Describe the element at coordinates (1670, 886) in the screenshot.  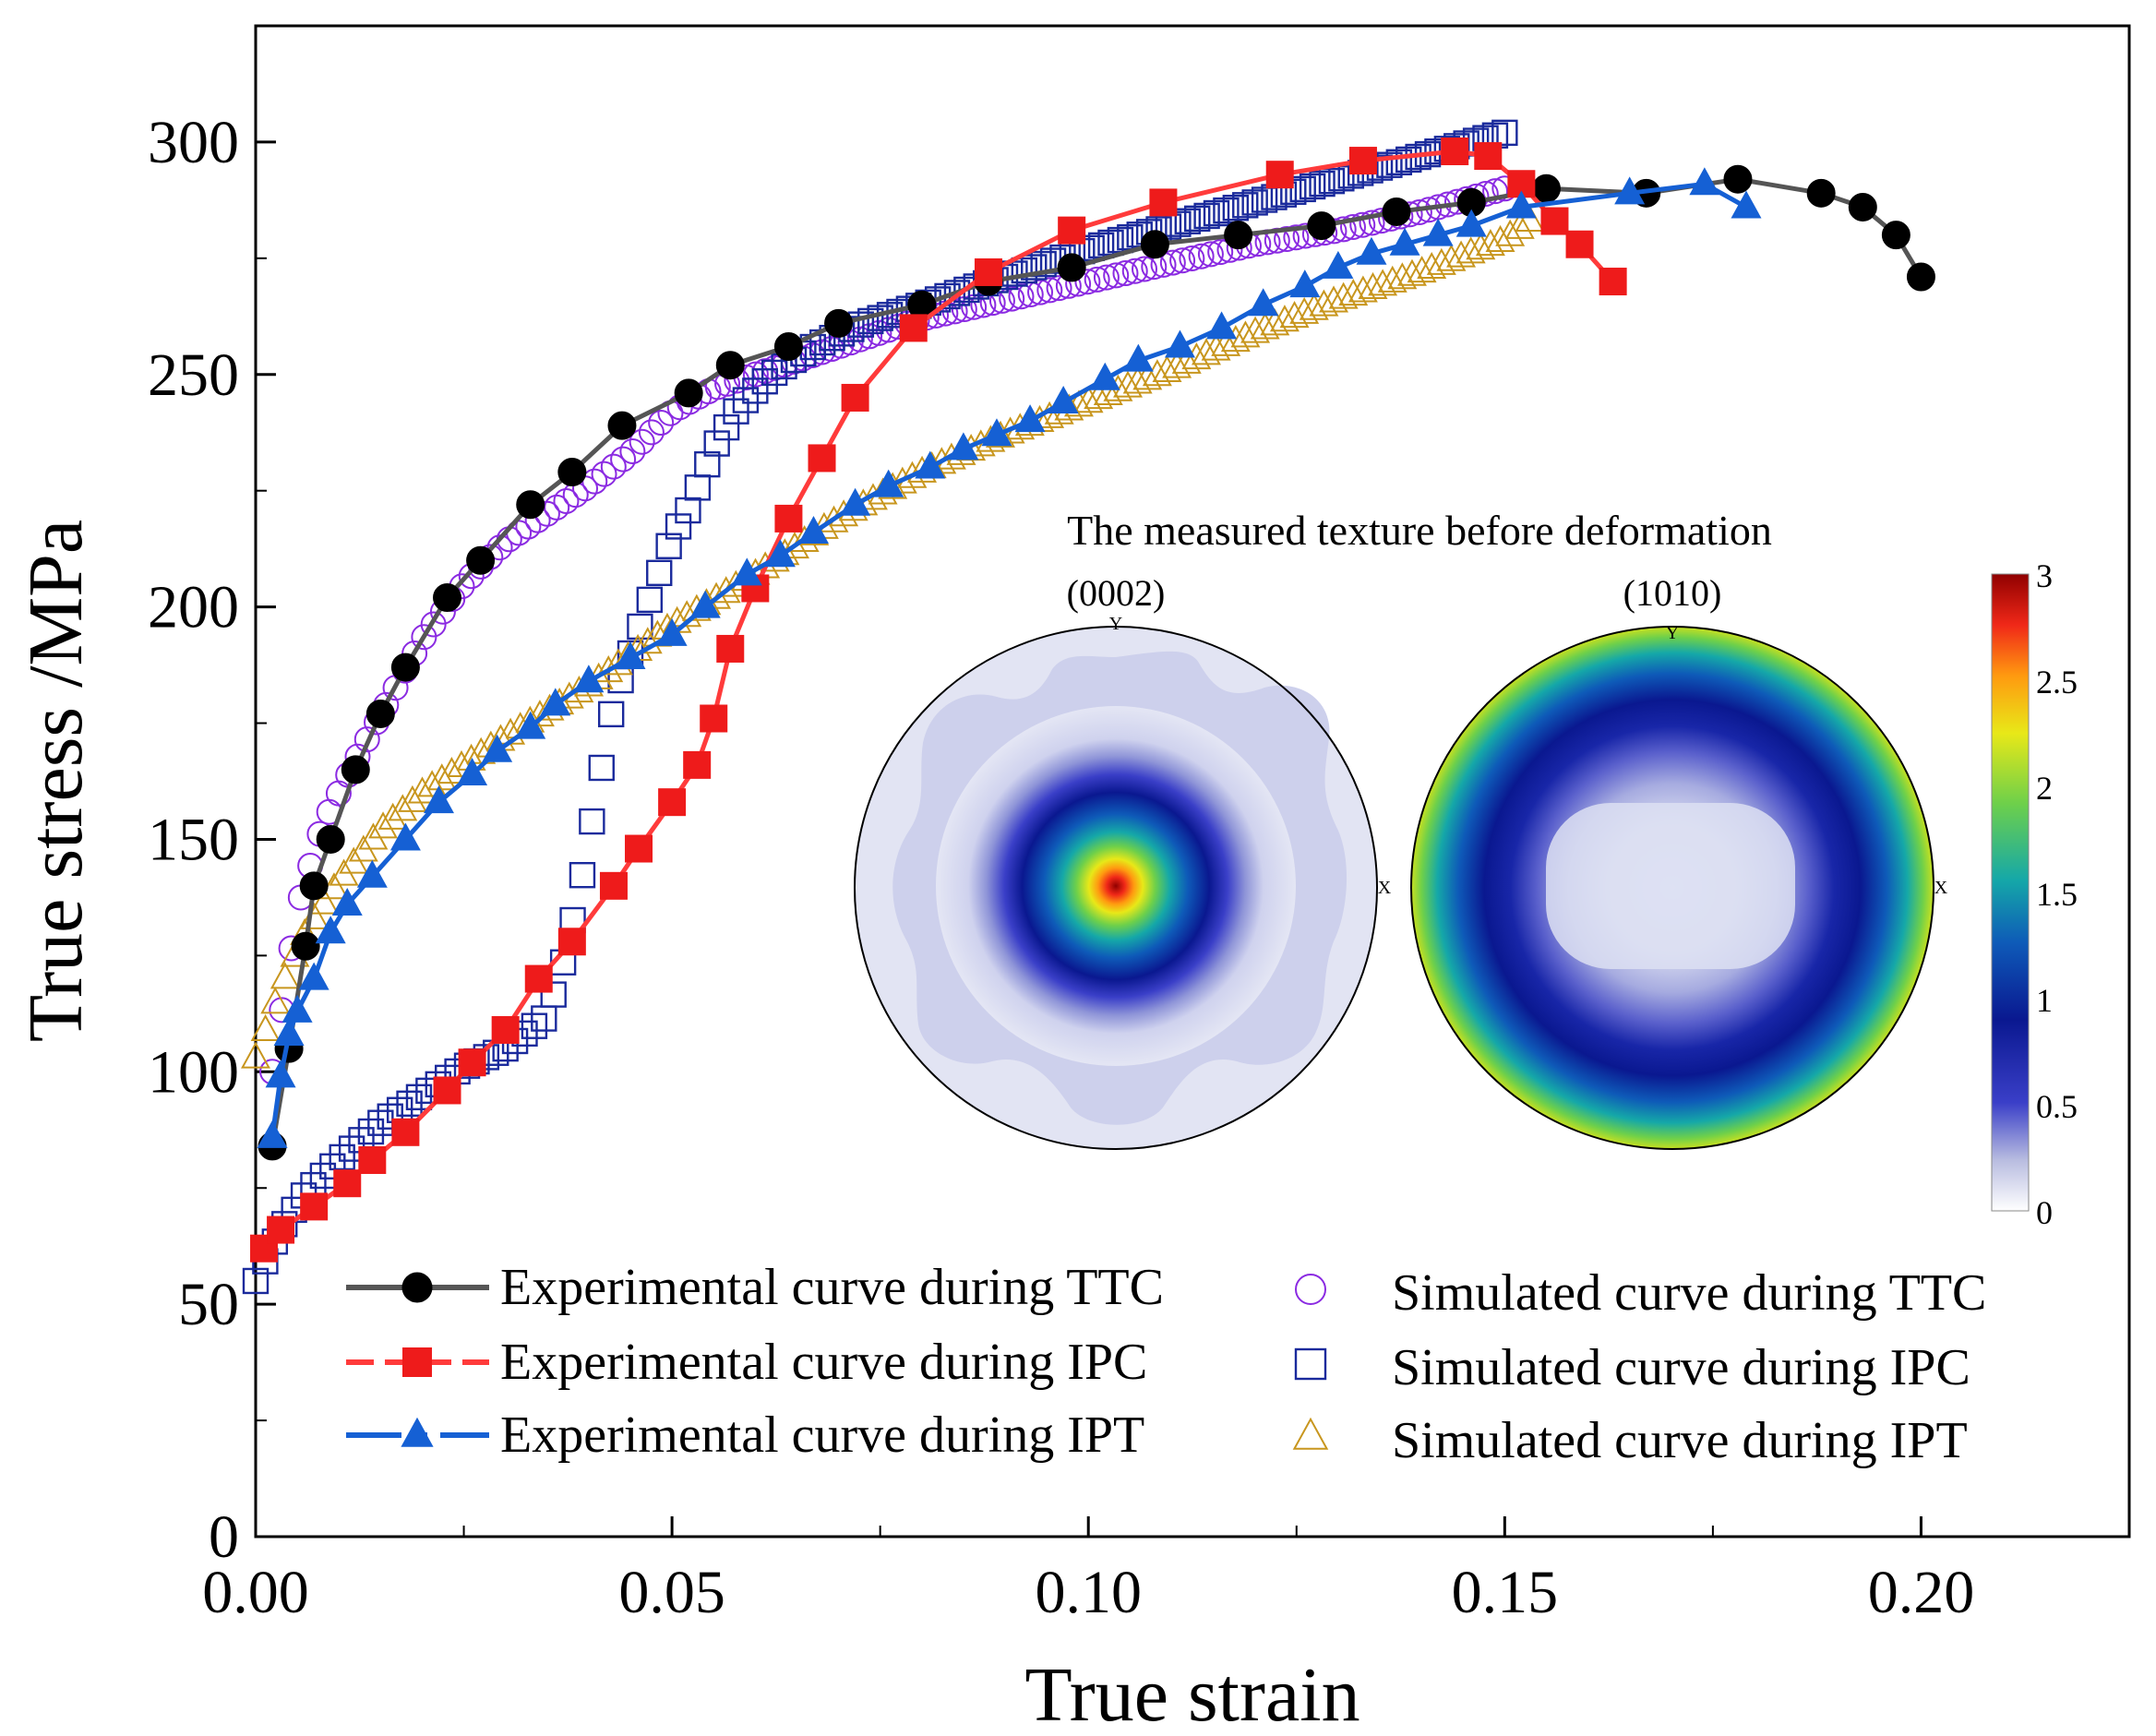
I see `pole-figure-1010-center-plateau` at that location.